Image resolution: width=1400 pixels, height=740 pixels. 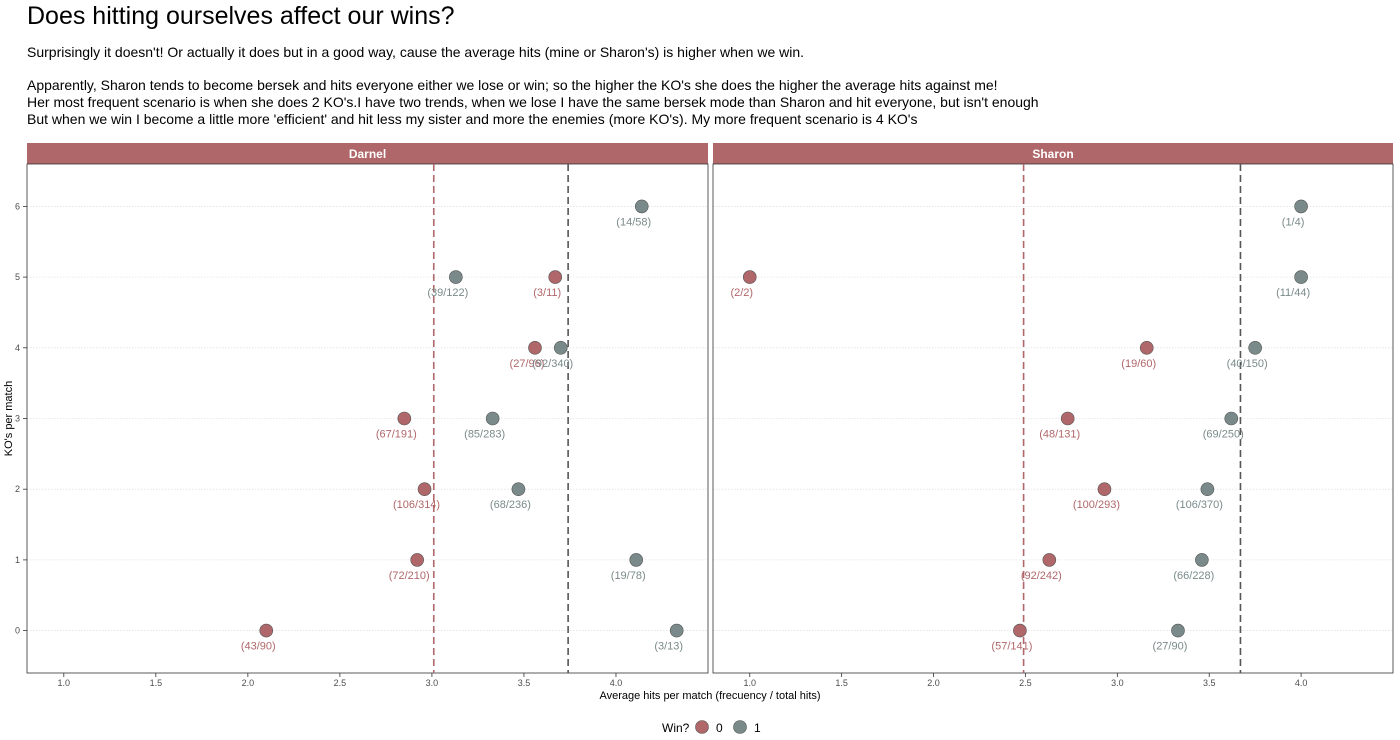 I want to click on y-tick-label: 1, so click(x=17, y=560).